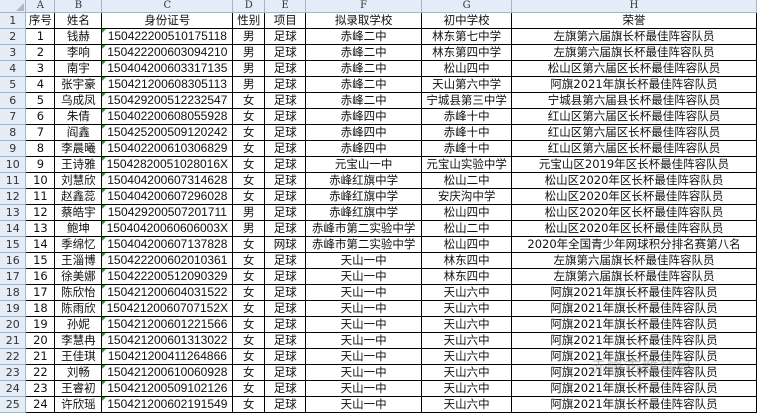 The image size is (757, 413). I want to click on cell-E5: 足球, so click(285, 84).